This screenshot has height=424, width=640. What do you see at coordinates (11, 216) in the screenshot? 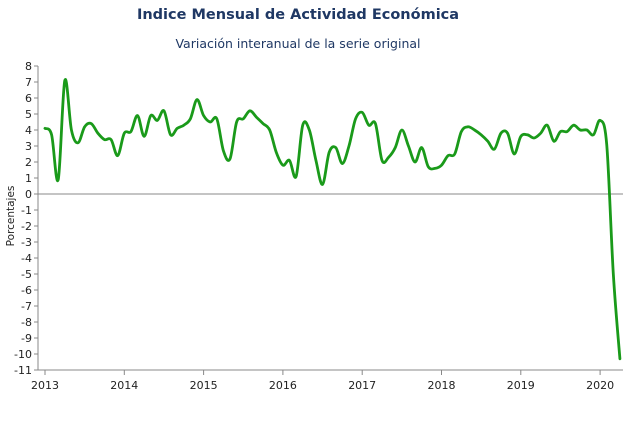
I see `y-axis-label: Porcentajes` at bounding box center [11, 216].